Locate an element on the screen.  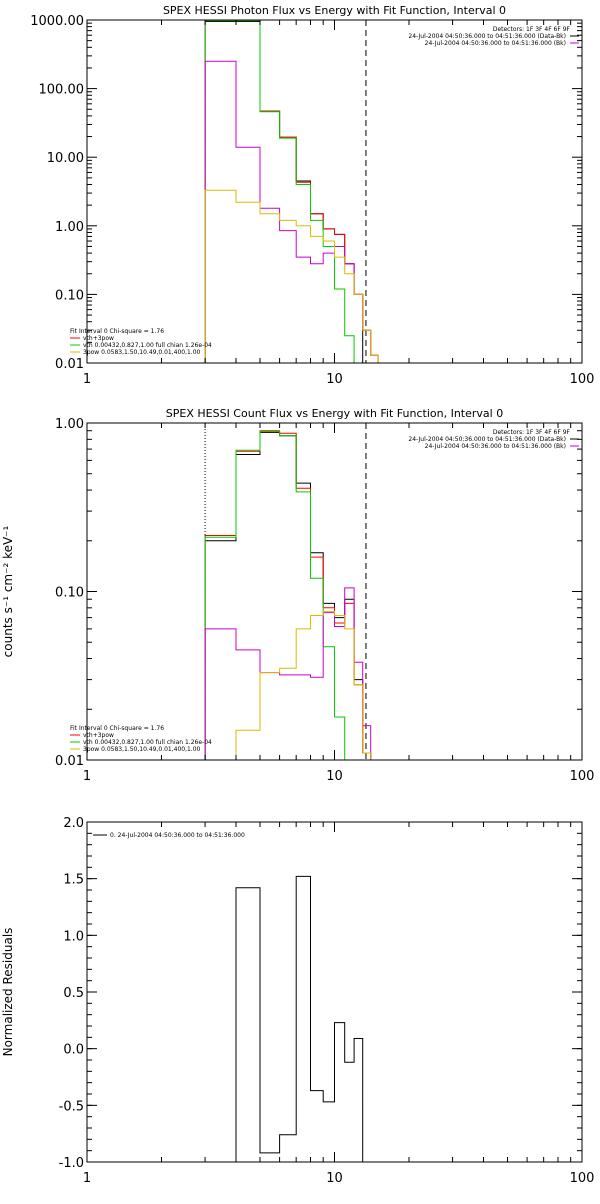
y-tick-label: 0.5 is located at coordinates (73, 993).